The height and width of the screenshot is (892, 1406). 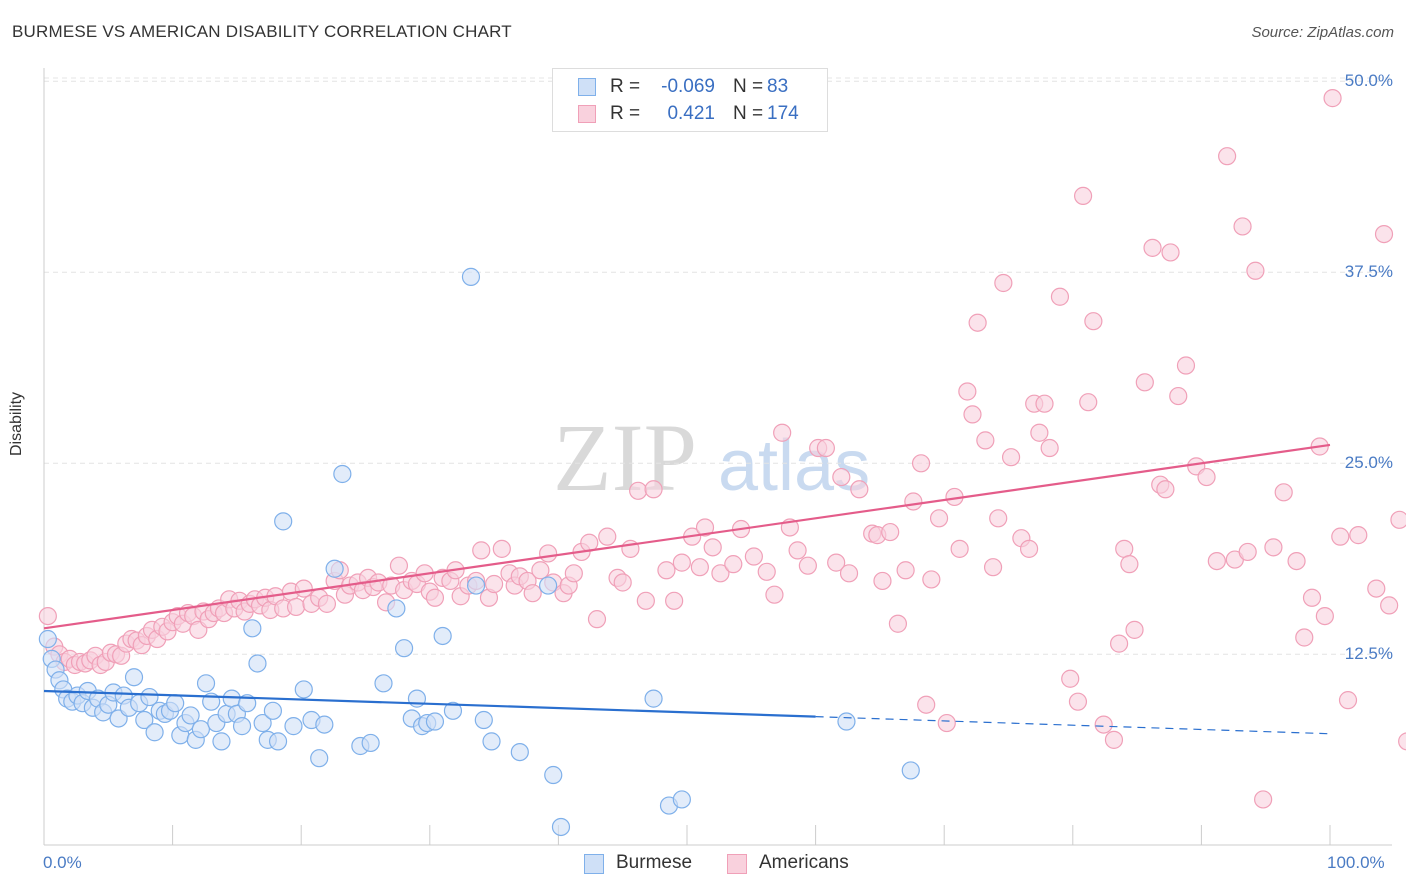 I want to click on y-tick-label: 25.0%, so click(x=1368, y=463).